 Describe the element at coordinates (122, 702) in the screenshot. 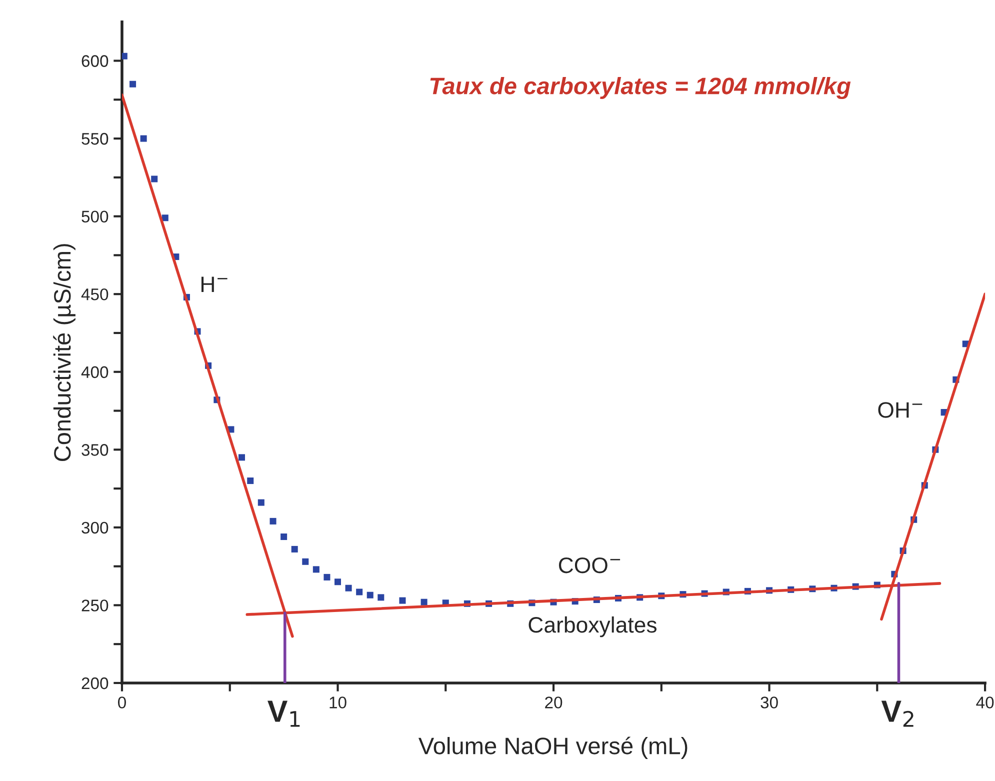

I see `x-tick-label: 0` at that location.